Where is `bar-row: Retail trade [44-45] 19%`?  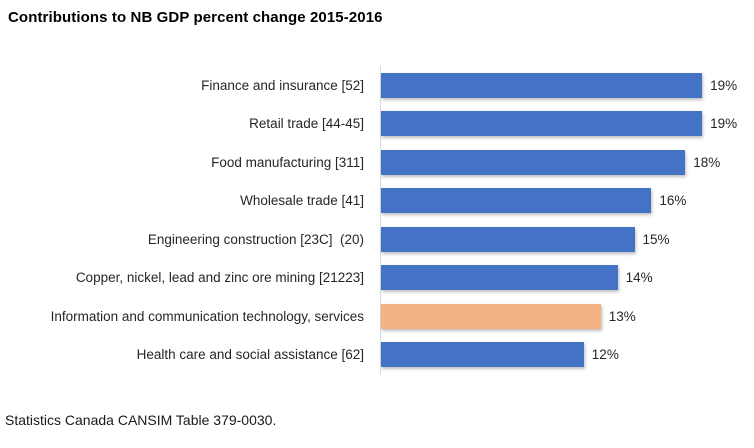
bar-row: Retail trade [44-45] 19% is located at coordinates (377, 123).